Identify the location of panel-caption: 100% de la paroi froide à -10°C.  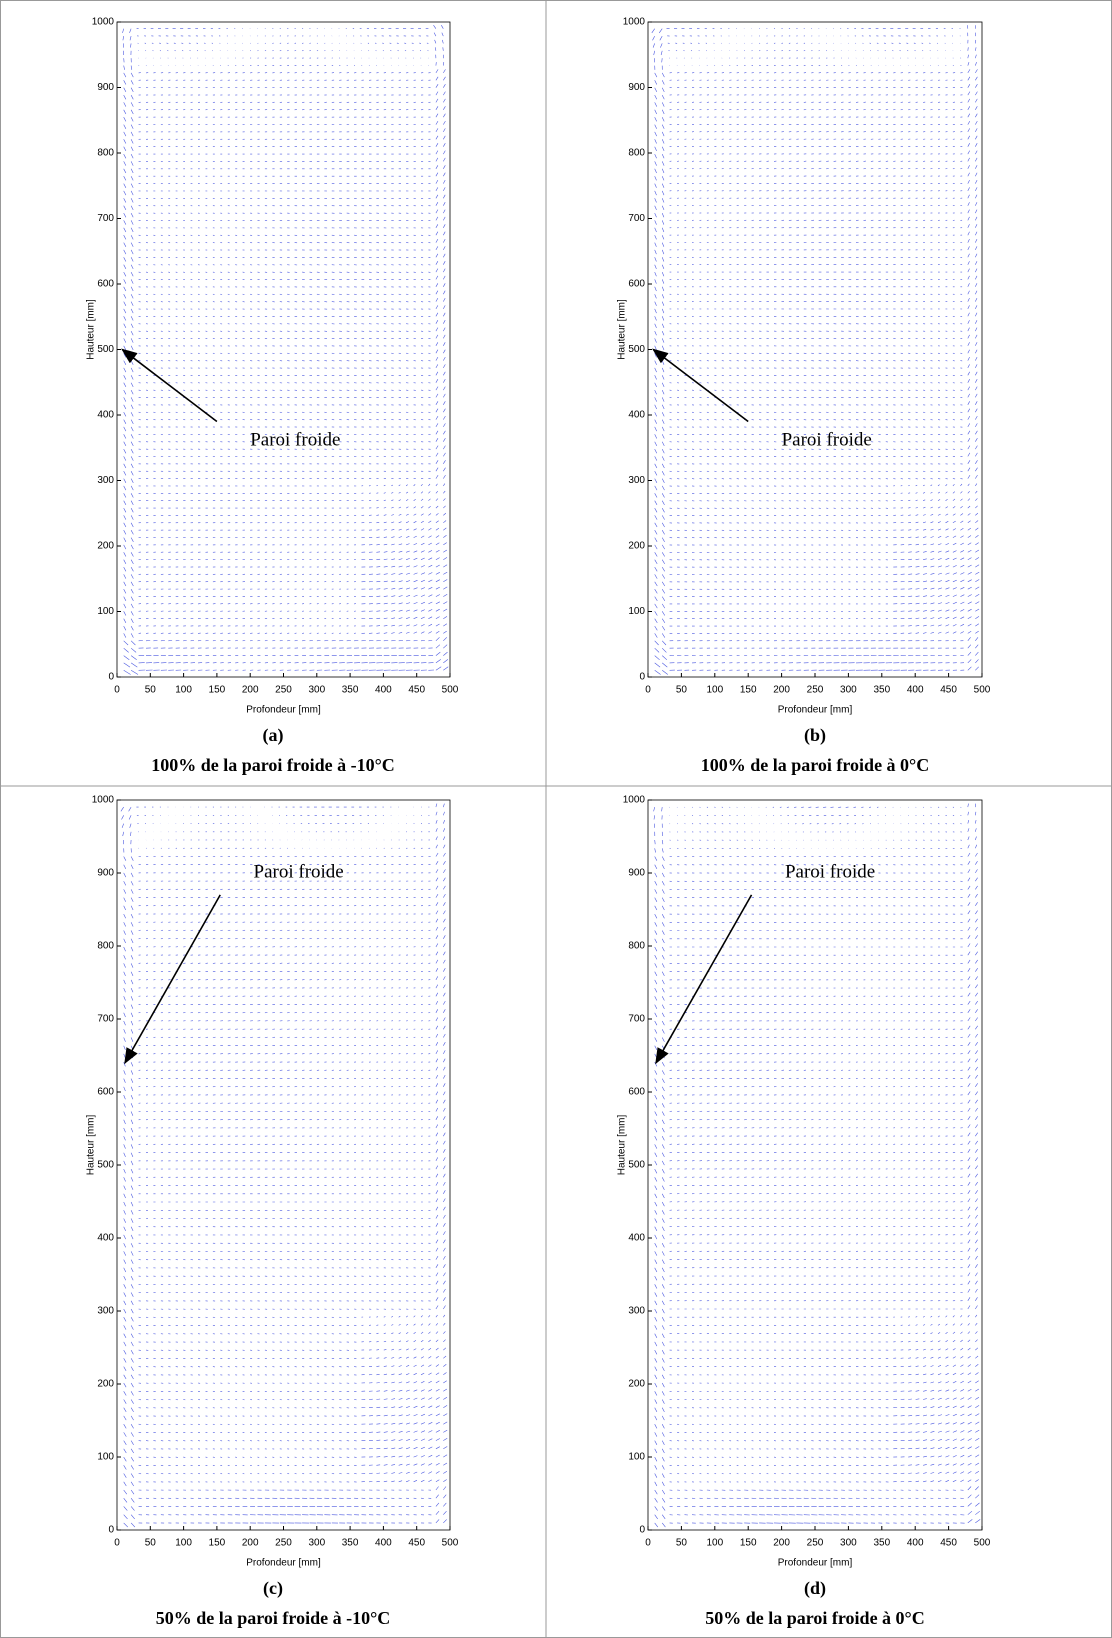
(273, 765).